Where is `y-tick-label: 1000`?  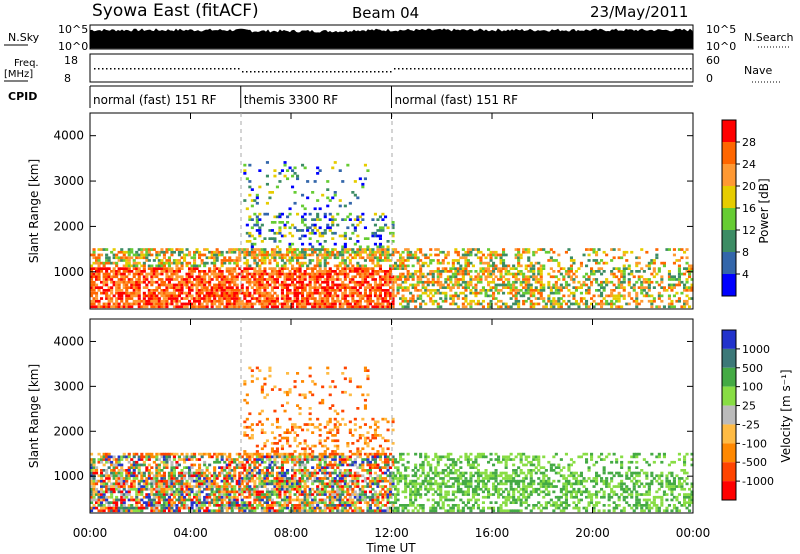 y-tick-label: 1000 is located at coordinates (68, 272).